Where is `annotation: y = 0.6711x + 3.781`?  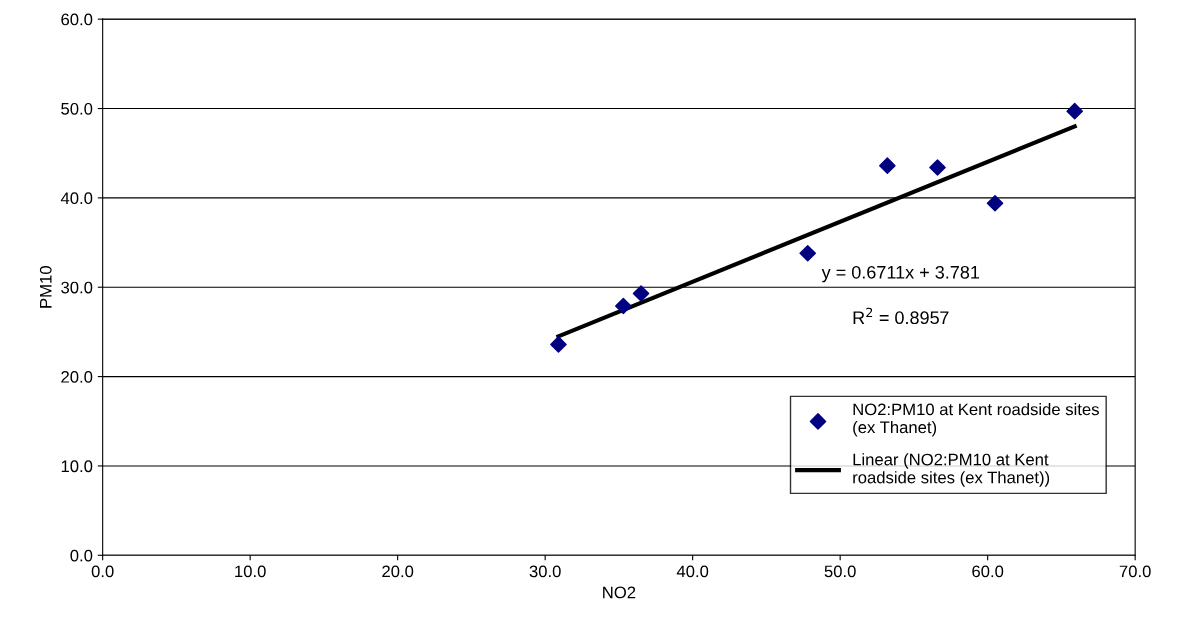
annotation: y = 0.6711x + 3.781 is located at coordinates (900, 274).